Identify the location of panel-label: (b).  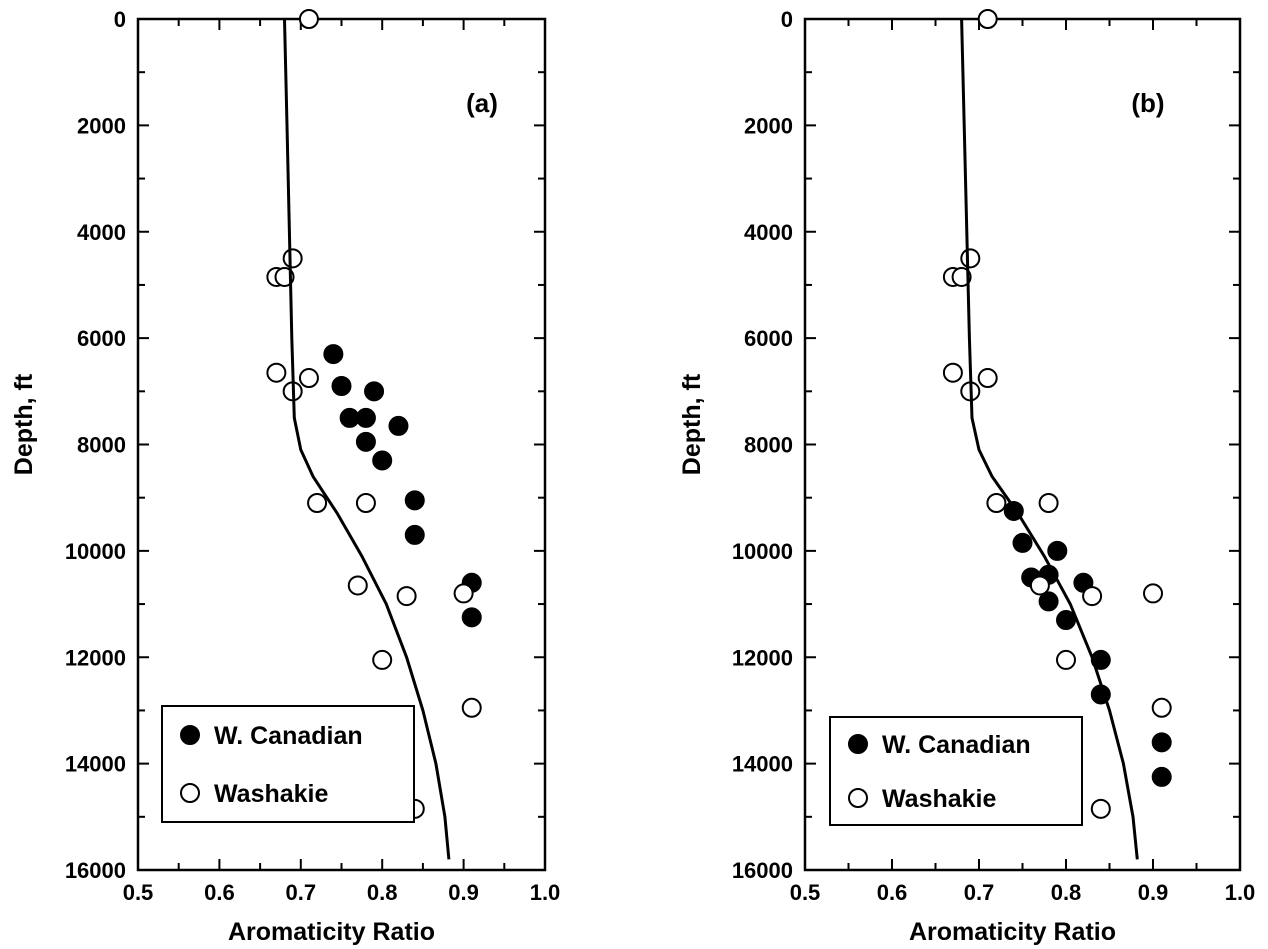
(1147, 103).